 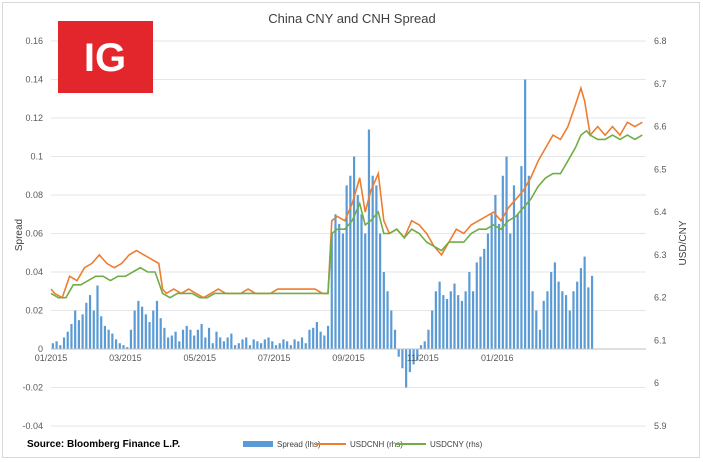 What do you see at coordinates (103, 444) in the screenshot?
I see `source-note: Source: Bloomberg Finance L.P.` at bounding box center [103, 444].